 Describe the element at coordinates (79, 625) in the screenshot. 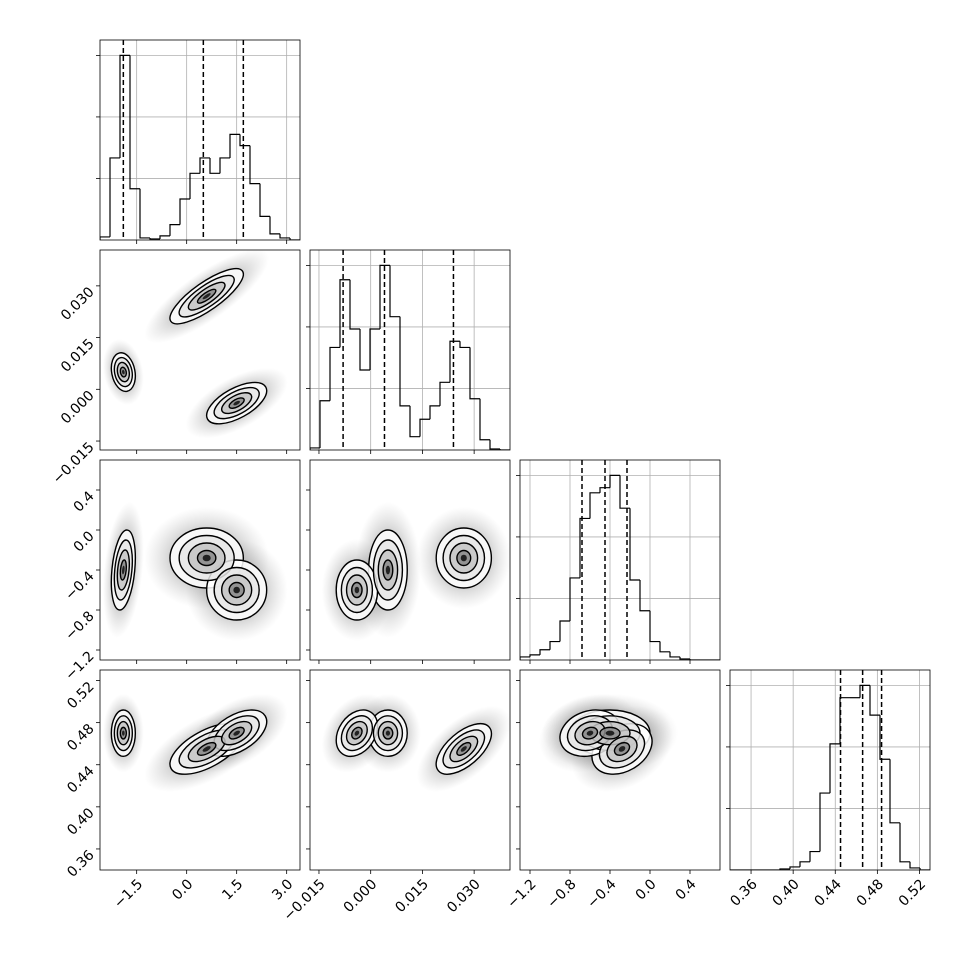

I see `y-tick-label: −0.8` at that location.